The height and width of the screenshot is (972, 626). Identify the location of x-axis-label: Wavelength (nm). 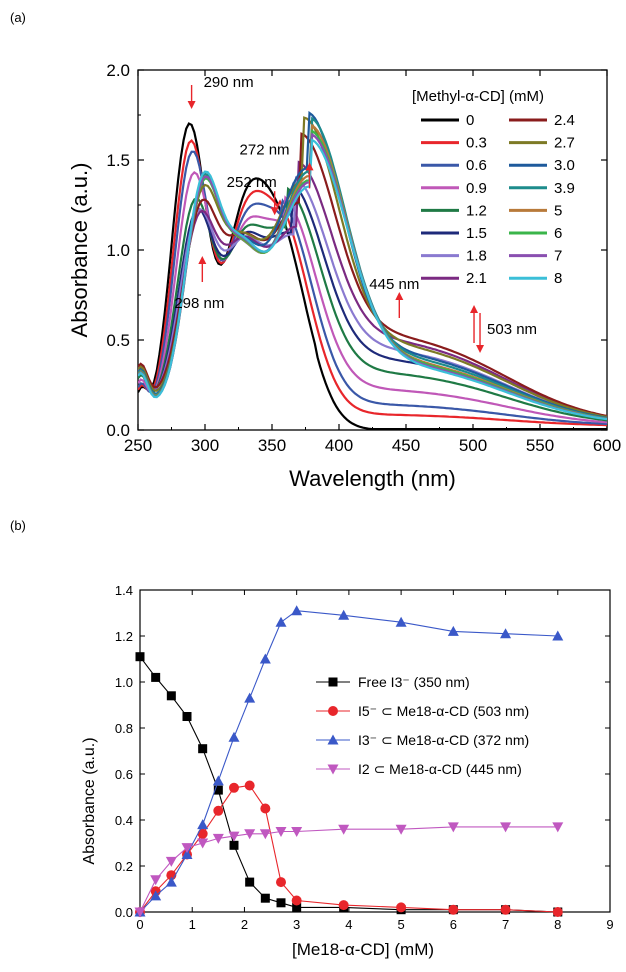
(372, 478).